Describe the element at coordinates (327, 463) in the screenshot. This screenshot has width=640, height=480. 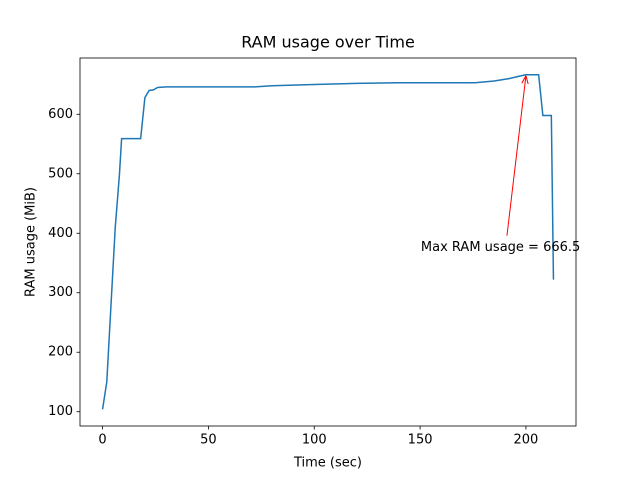
I see `x-axis-label: Time (sec)` at that location.